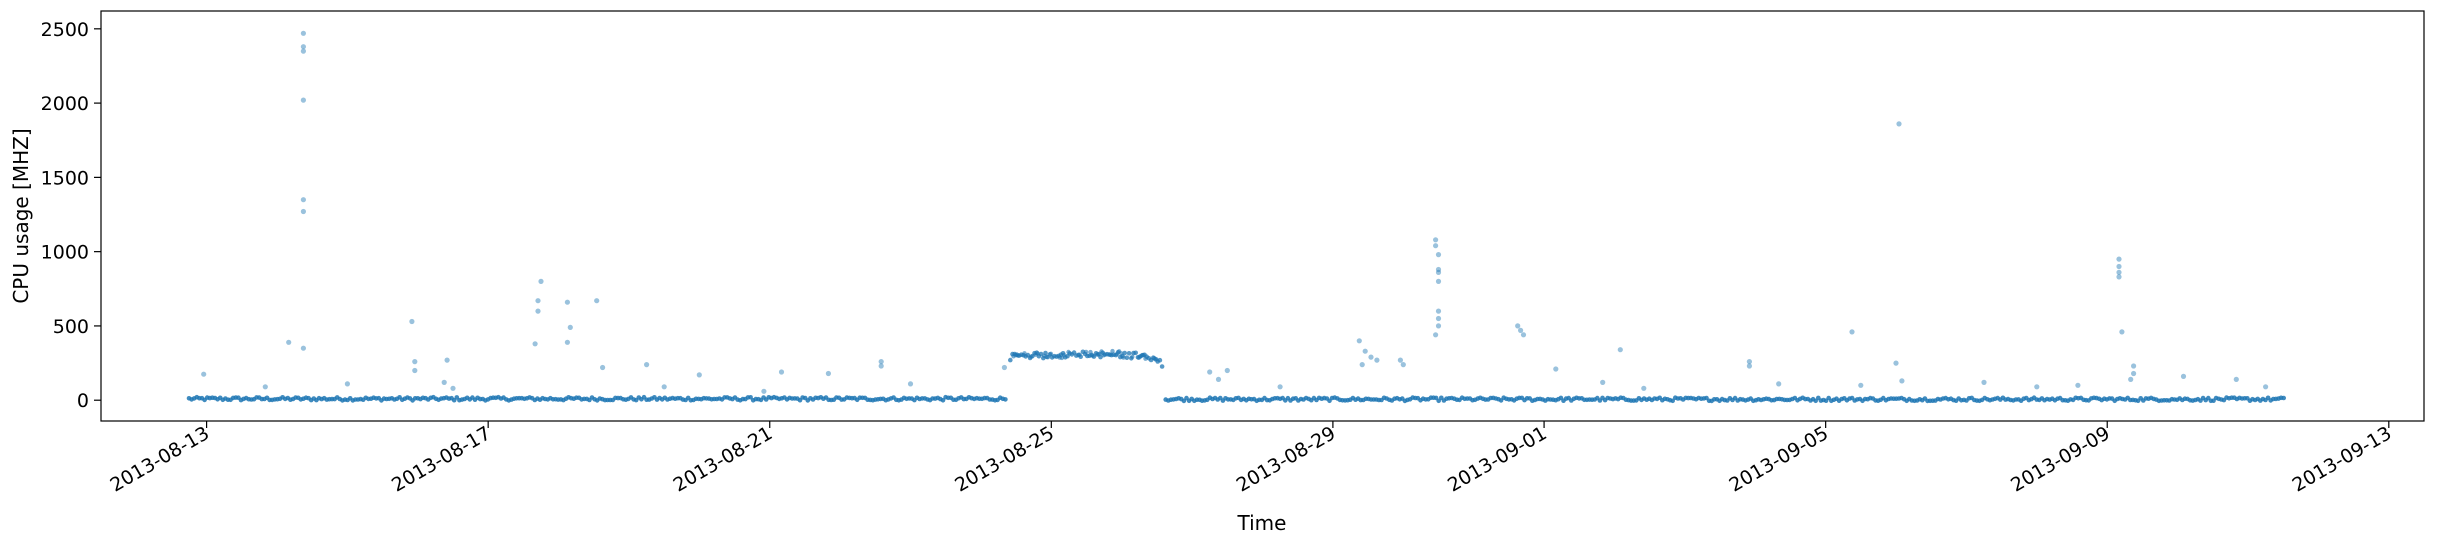 The image size is (2437, 544). Describe the element at coordinates (83, 401) in the screenshot. I see `y-tick-label: 0` at that location.